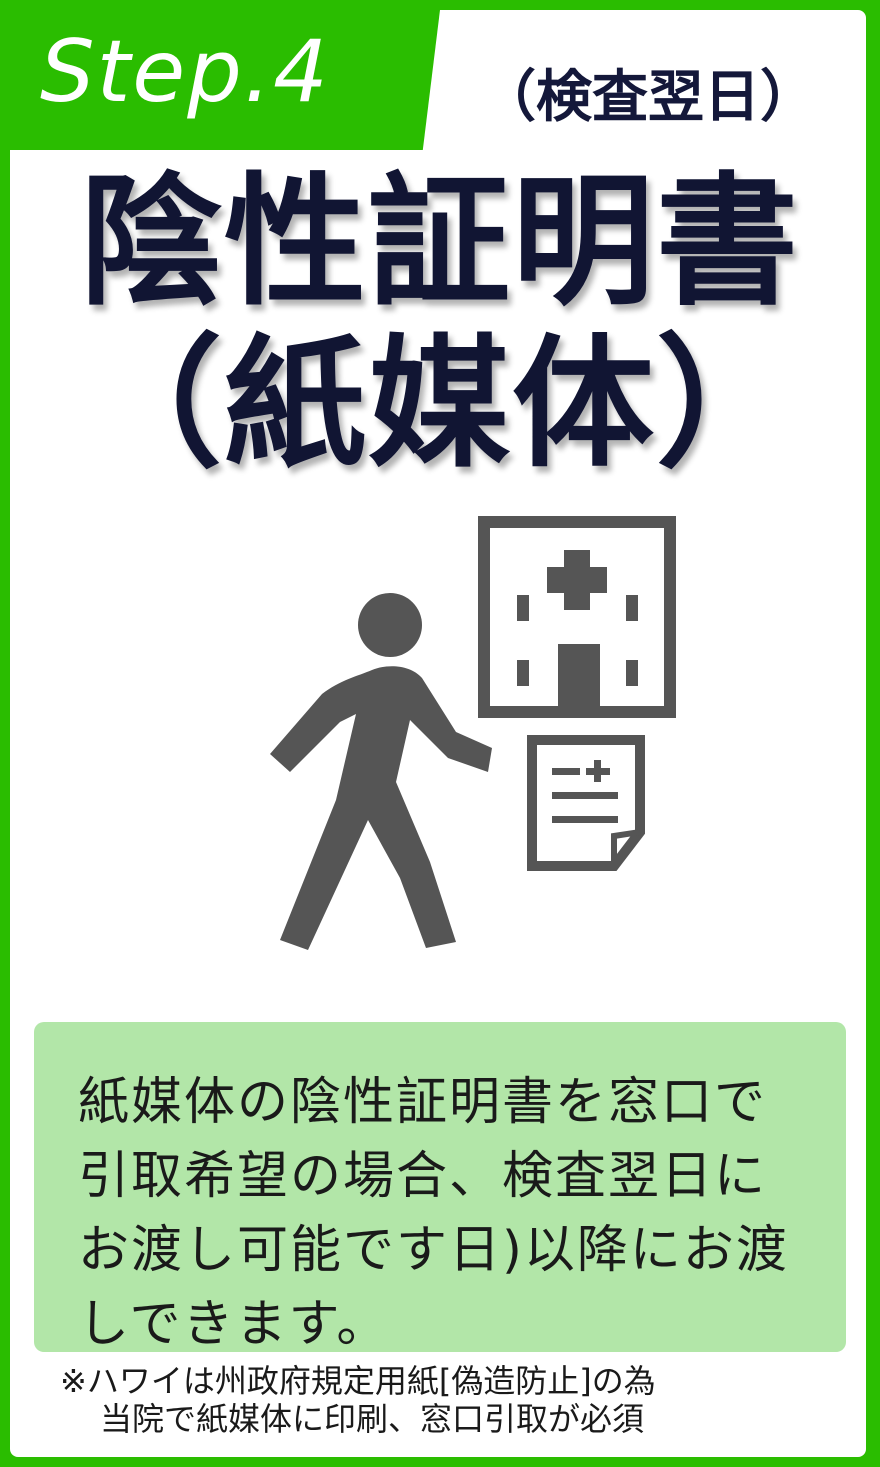 This screenshot has height=1467, width=880. Describe the element at coordinates (440, 242) in the screenshot. I see `page-title-line1: 陰性証明書` at that location.